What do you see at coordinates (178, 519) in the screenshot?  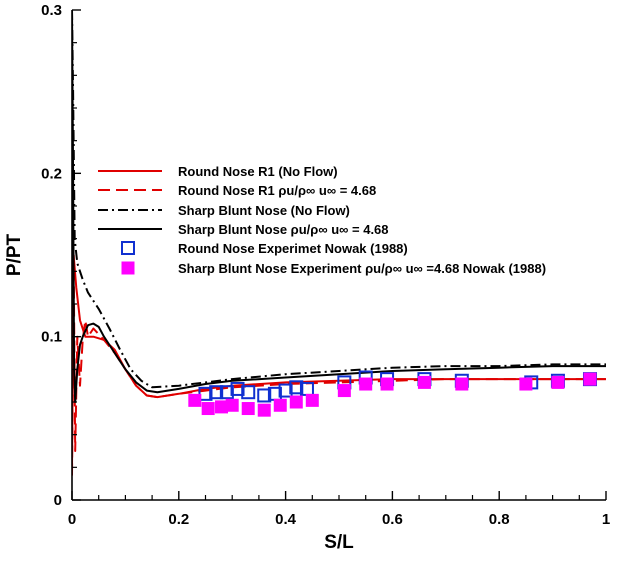 I see `x-tick-label: 0.2` at bounding box center [178, 519].